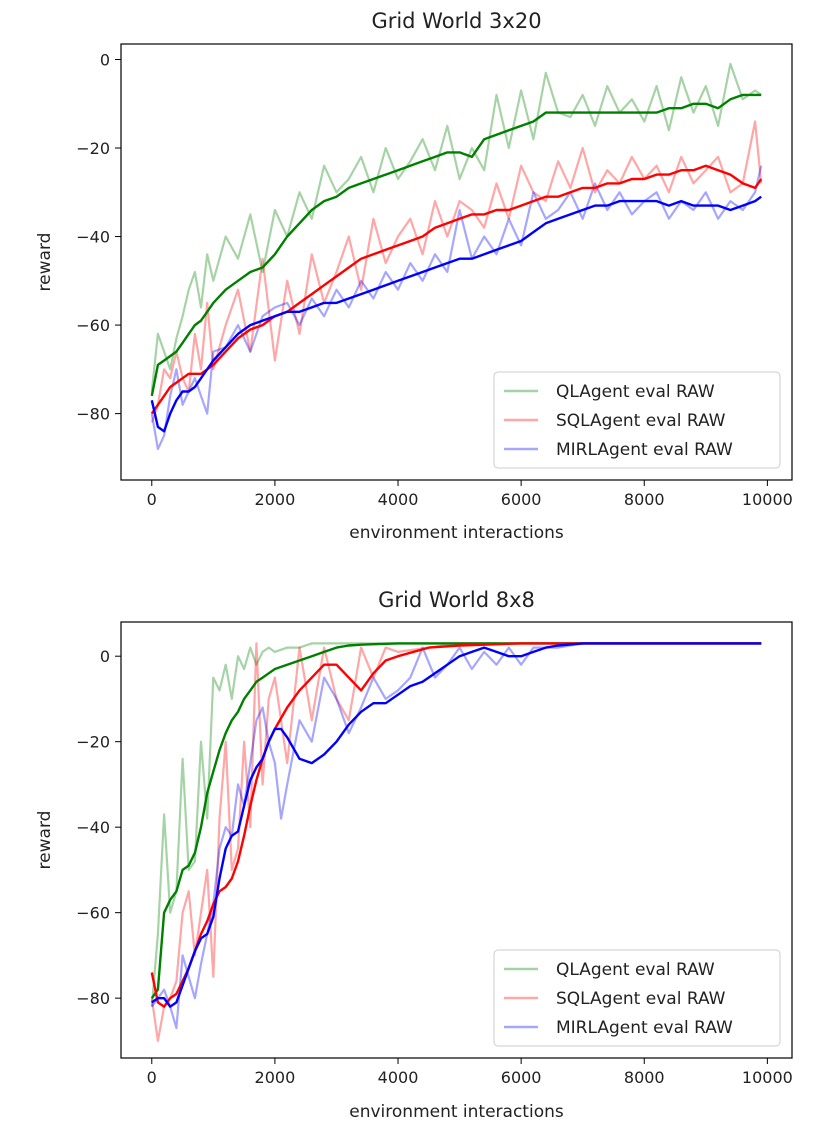 Image resolution: width=840 pixels, height=1144 pixels. I want to click on chart-1-legend-entry: QLAgent eval RAW, so click(635, 392).